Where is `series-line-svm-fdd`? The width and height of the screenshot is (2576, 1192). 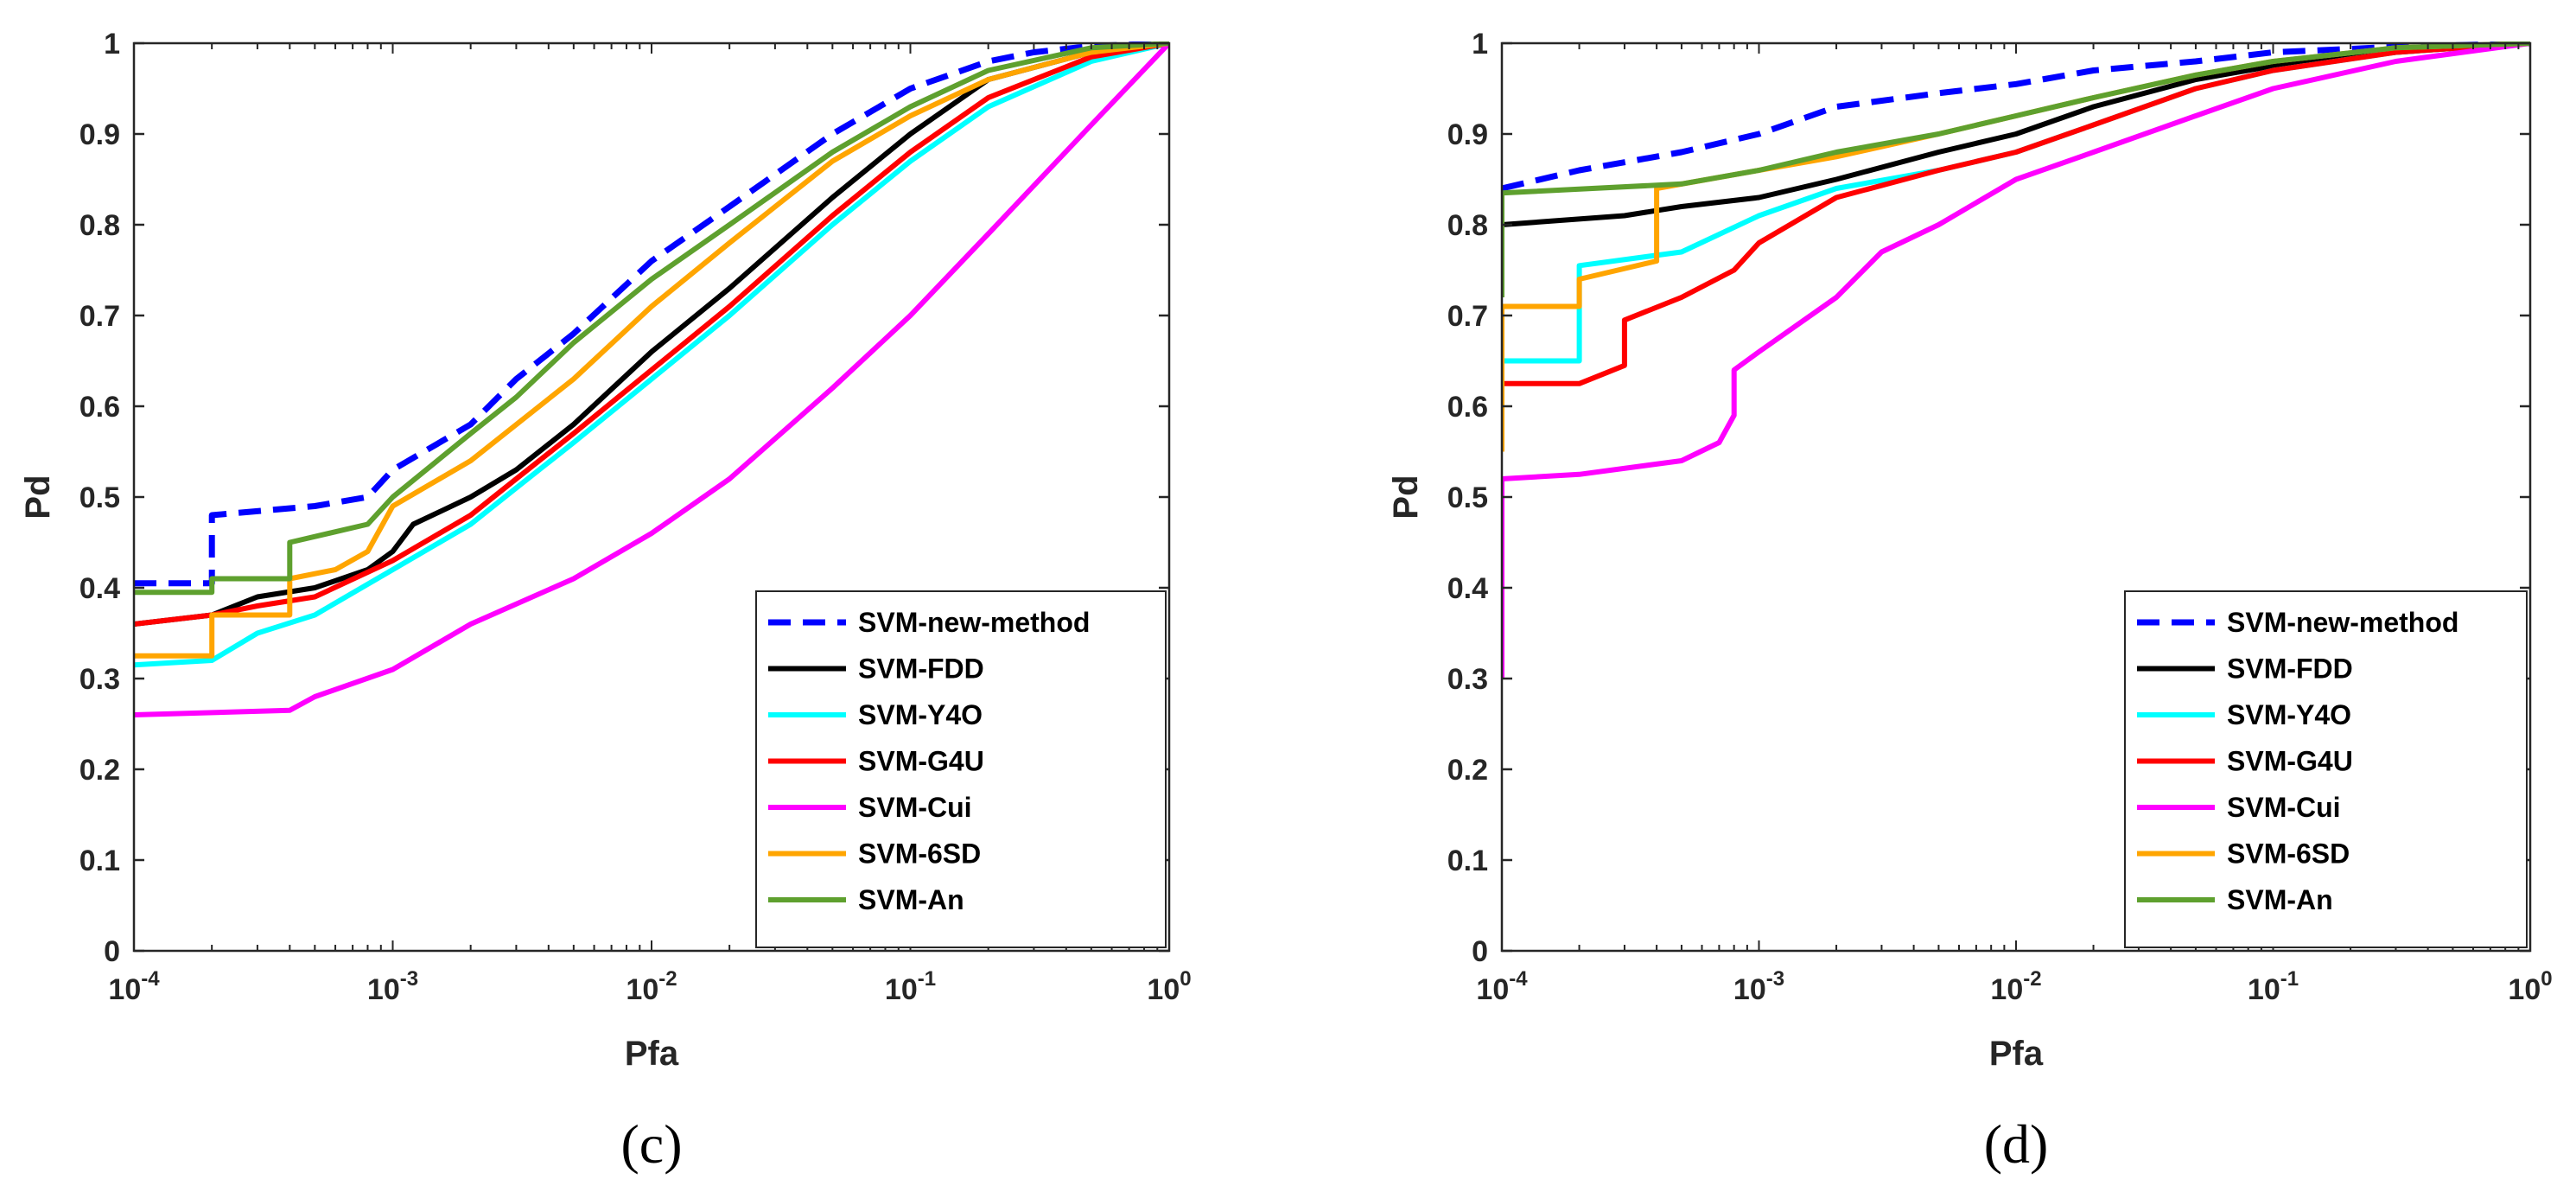 series-line-svm-fdd is located at coordinates (2016, 134).